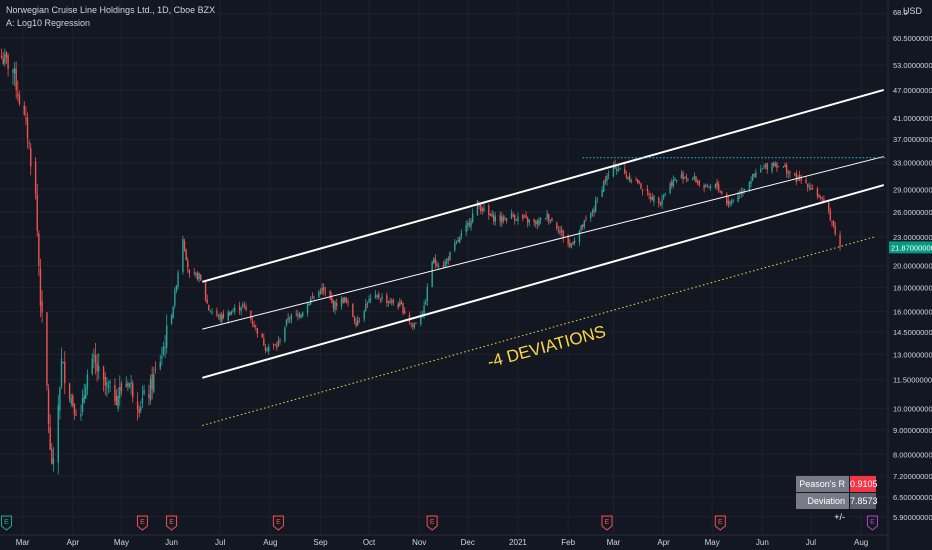 Image resolution: width=932 pixels, height=550 pixels. I want to click on y-tick-label: 13.00000000, so click(912, 354).